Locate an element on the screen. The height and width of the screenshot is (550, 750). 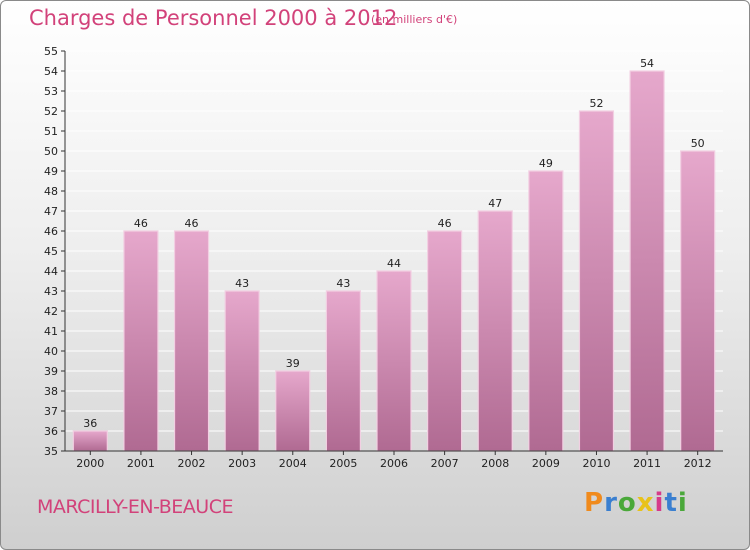
x-tick-label: 2012 is located at coordinates (698, 463).